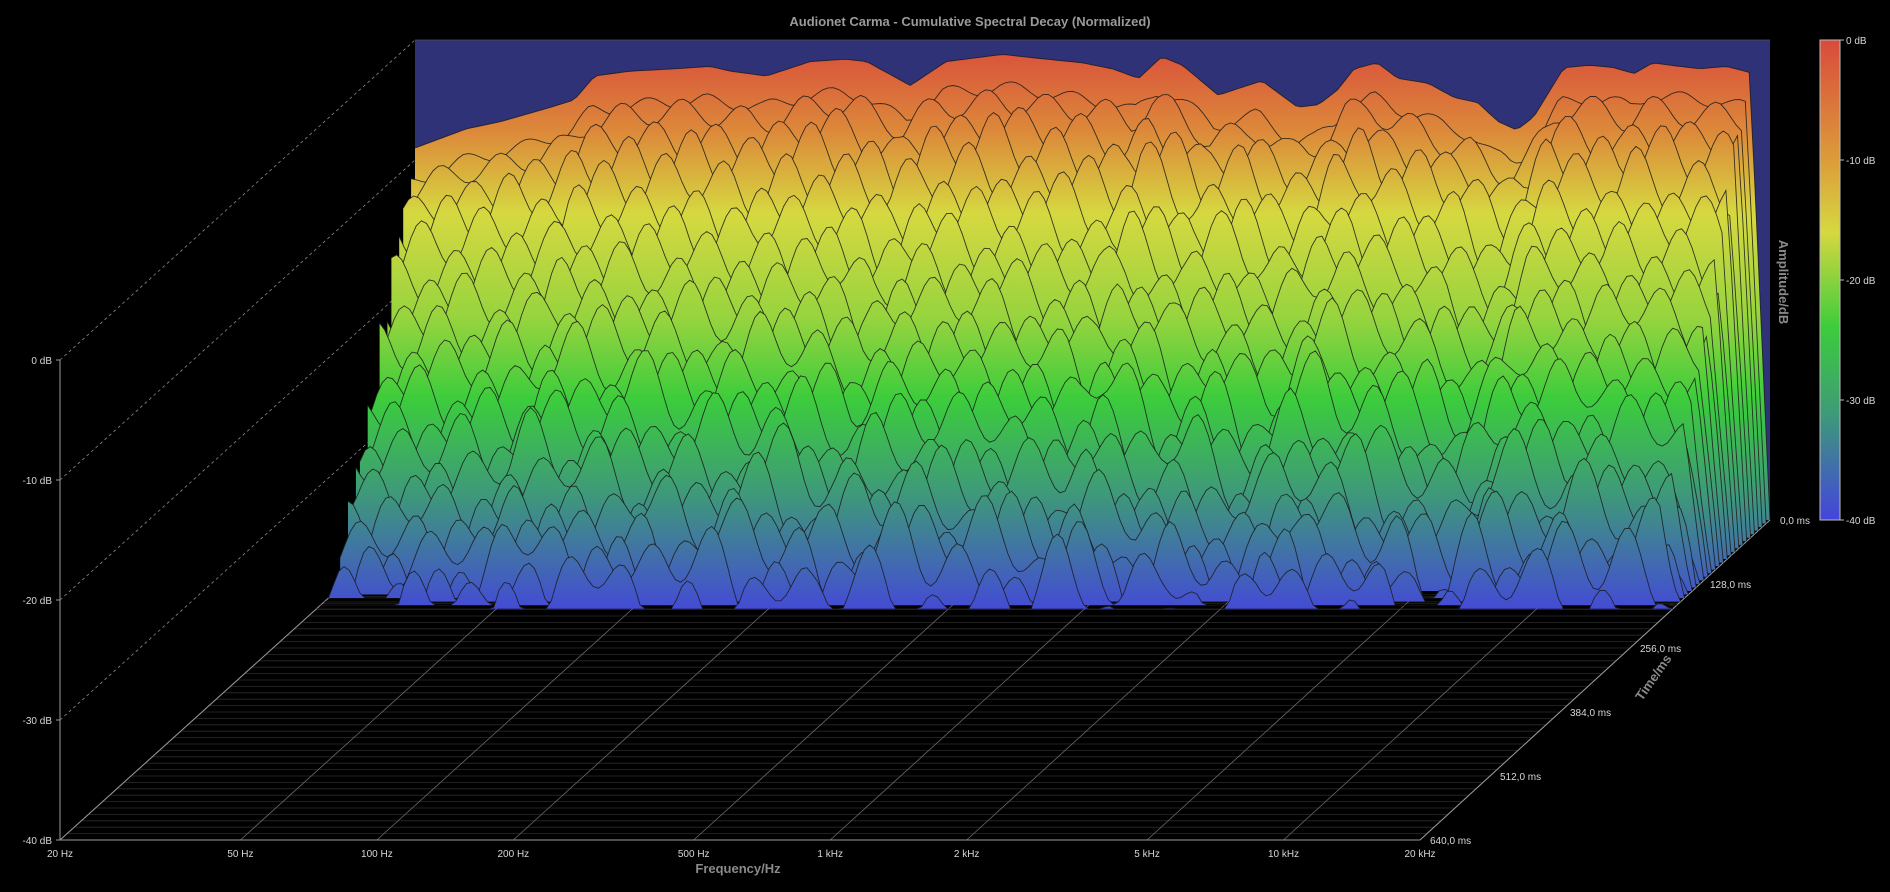 The height and width of the screenshot is (892, 1890). What do you see at coordinates (1856, 41) in the screenshot?
I see `color-scale-tick-label: 0 dB` at bounding box center [1856, 41].